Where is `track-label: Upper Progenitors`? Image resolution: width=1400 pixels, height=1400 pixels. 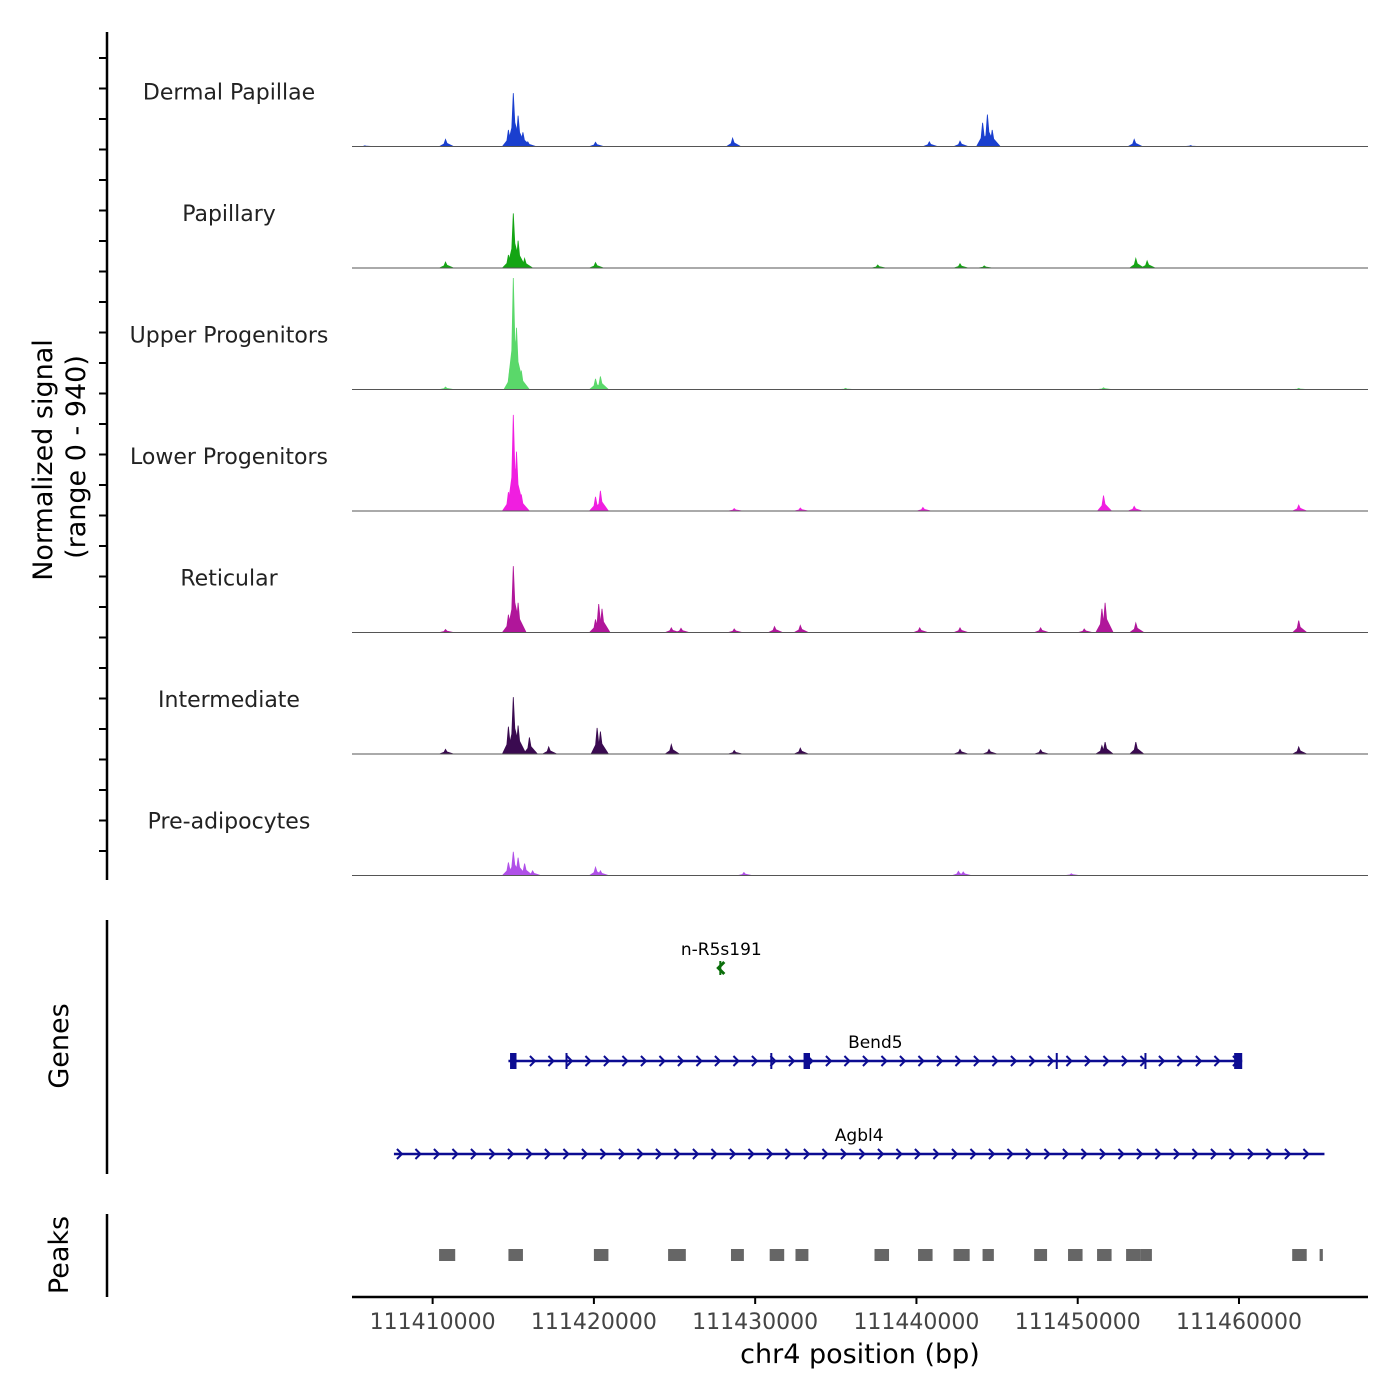 track-label: Upper Progenitors is located at coordinates (229, 336).